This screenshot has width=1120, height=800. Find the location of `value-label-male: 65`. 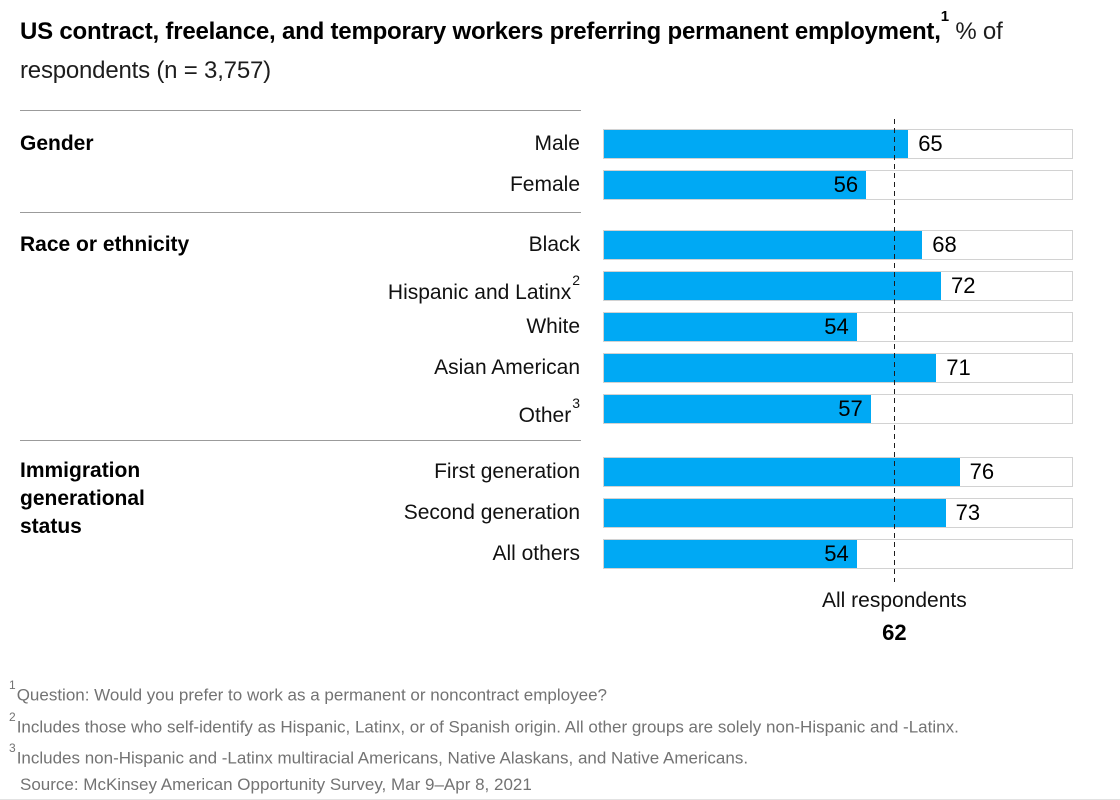

value-label-male: 65 is located at coordinates (930, 143).